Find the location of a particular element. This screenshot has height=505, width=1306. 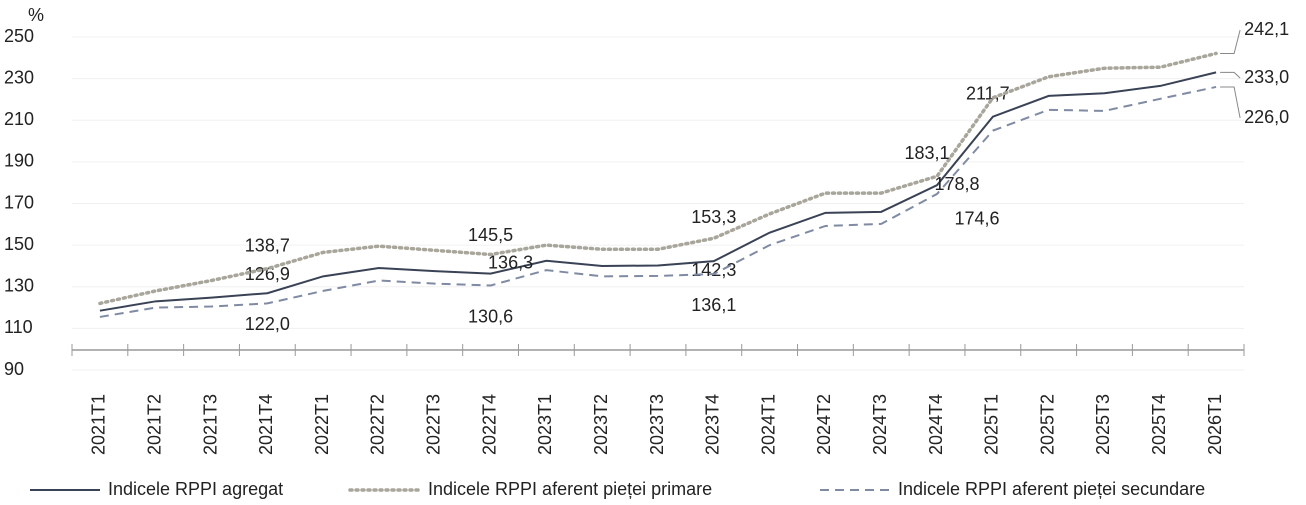

x-tick-label: 2022T3 is located at coordinates (434, 424).